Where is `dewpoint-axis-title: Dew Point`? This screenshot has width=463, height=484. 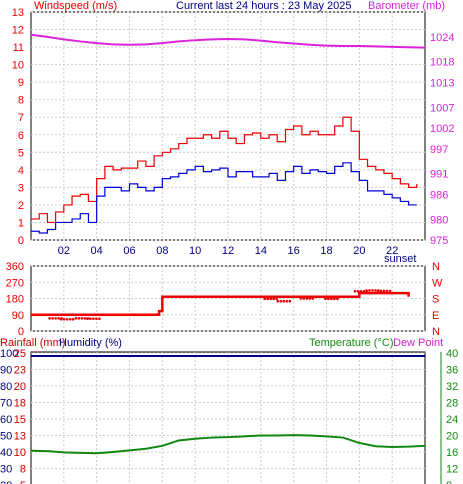 dewpoint-axis-title: Dew Point is located at coordinates (418, 343).